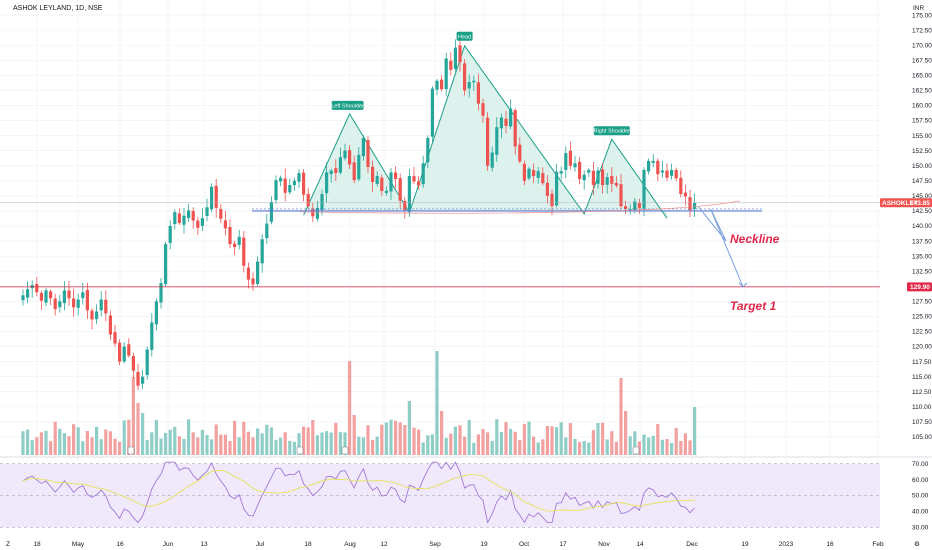 Image resolution: width=932 pixels, height=550 pixels. What do you see at coordinates (755, 239) in the screenshot?
I see `neckline-annotation: Neckline` at bounding box center [755, 239].